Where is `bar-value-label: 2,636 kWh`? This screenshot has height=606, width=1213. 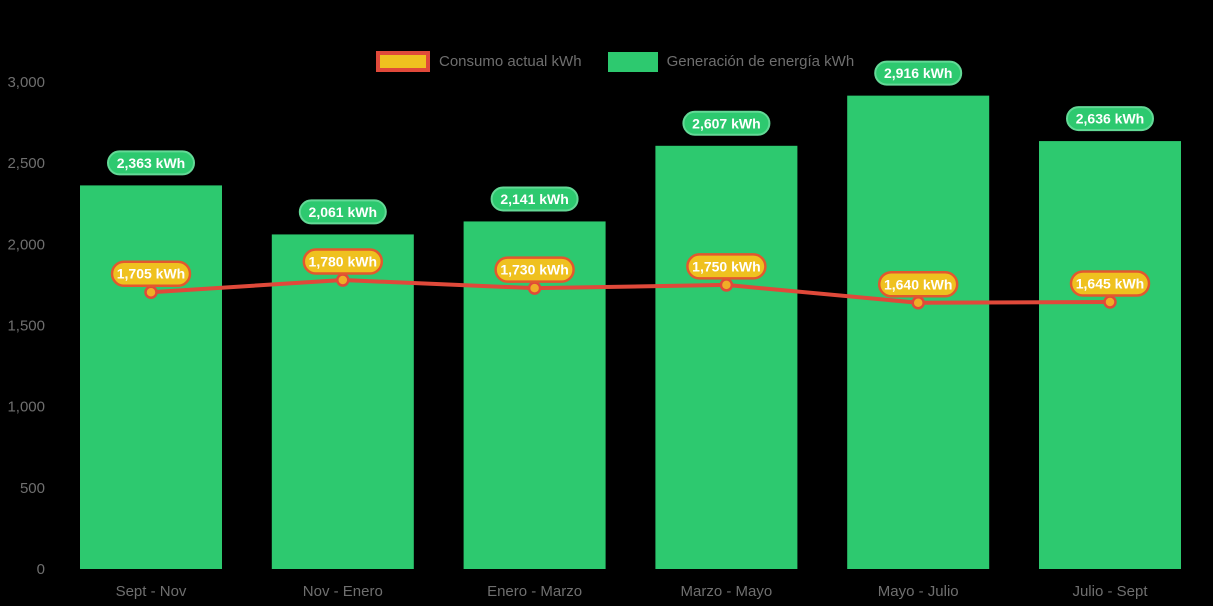
bar-value-label: 2,636 kWh is located at coordinates (1110, 119).